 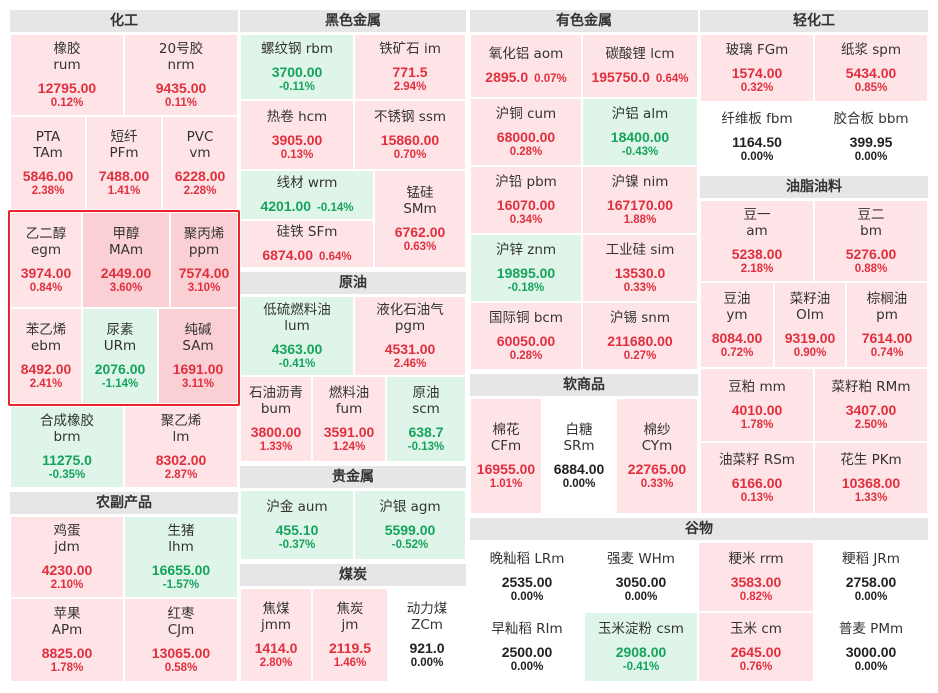 I want to click on change-percent: 0.00%, so click(x=579, y=483).